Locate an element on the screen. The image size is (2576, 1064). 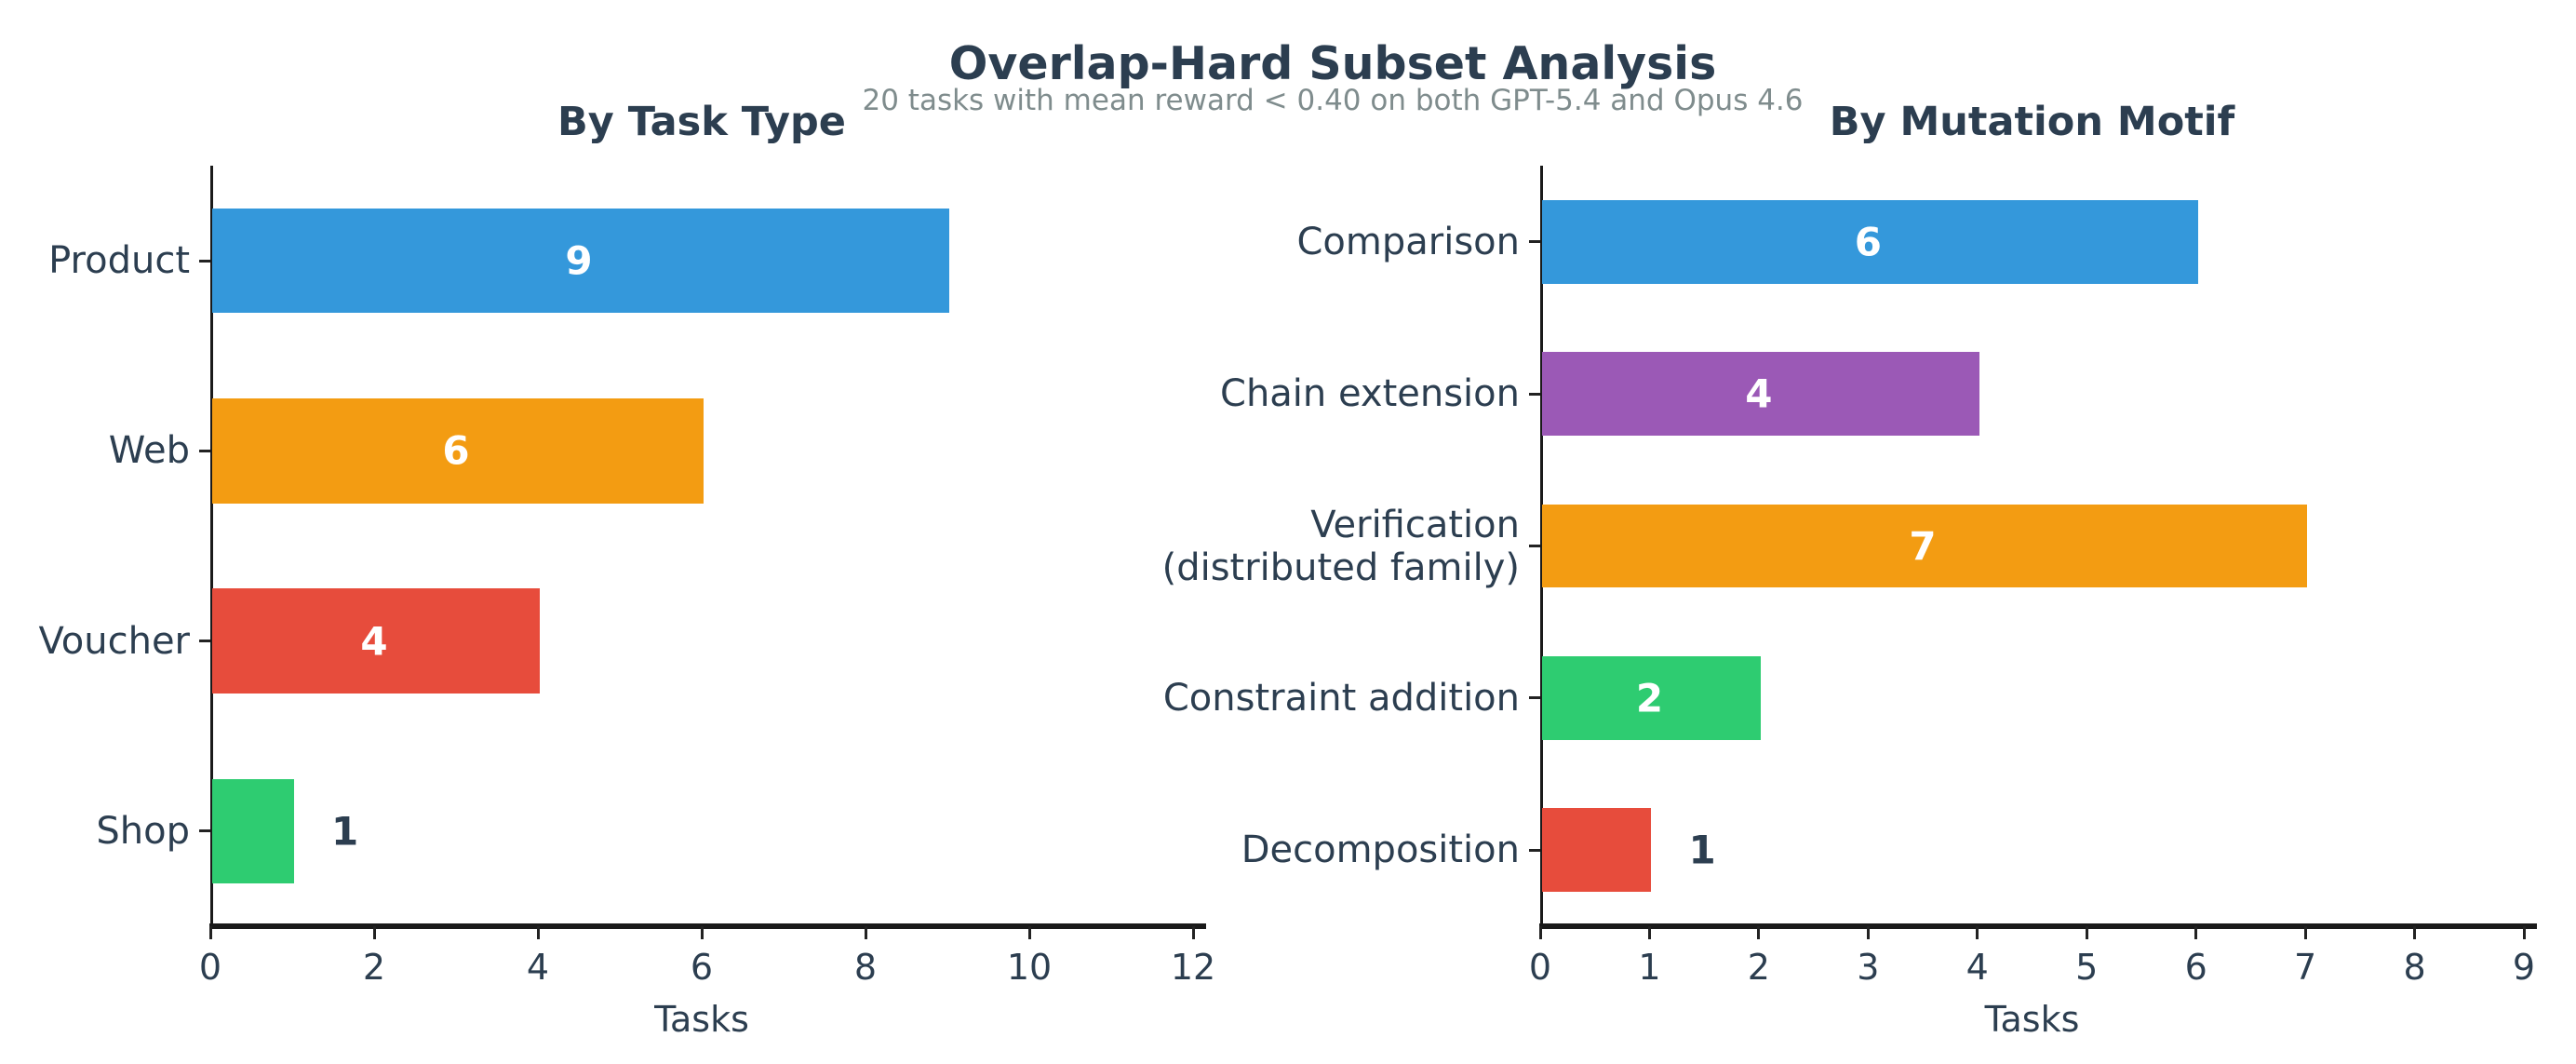
bar-decomposition is located at coordinates (1597, 850).